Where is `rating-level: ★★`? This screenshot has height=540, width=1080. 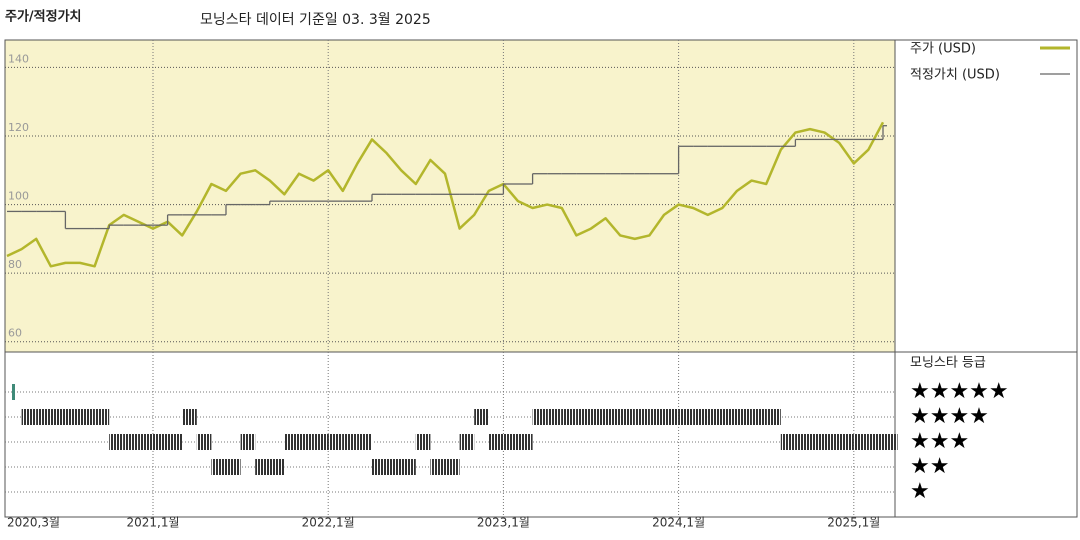
rating-level: ★★ is located at coordinates (929, 466).